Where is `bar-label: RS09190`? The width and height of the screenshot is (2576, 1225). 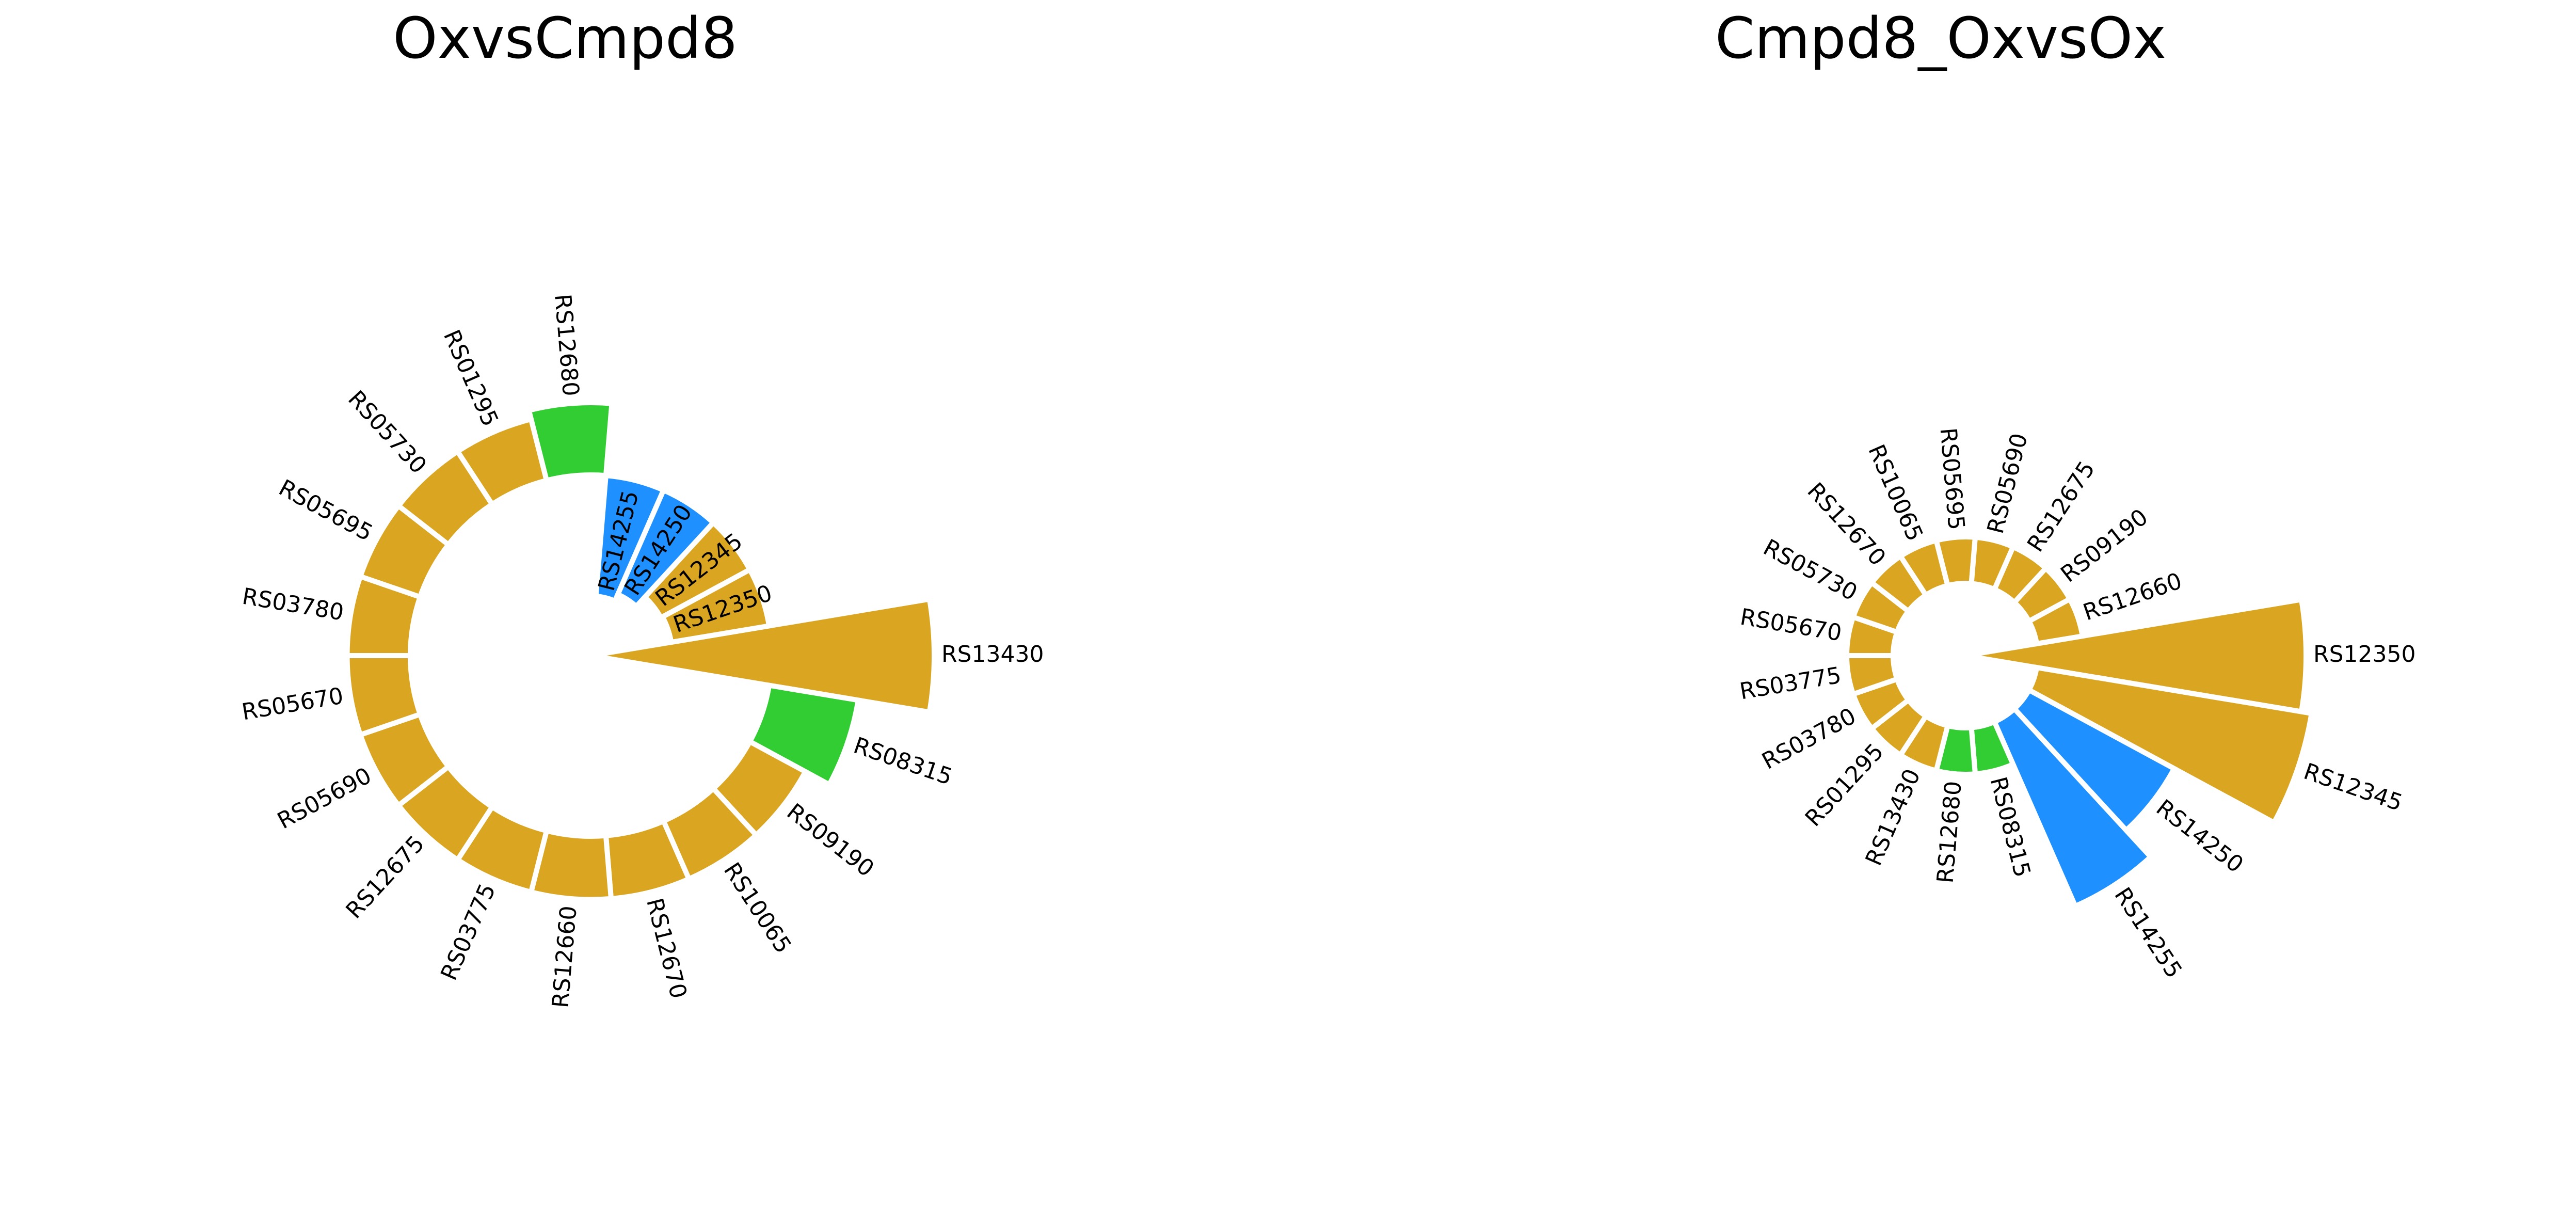
bar-label: RS09190 is located at coordinates (830, 840).